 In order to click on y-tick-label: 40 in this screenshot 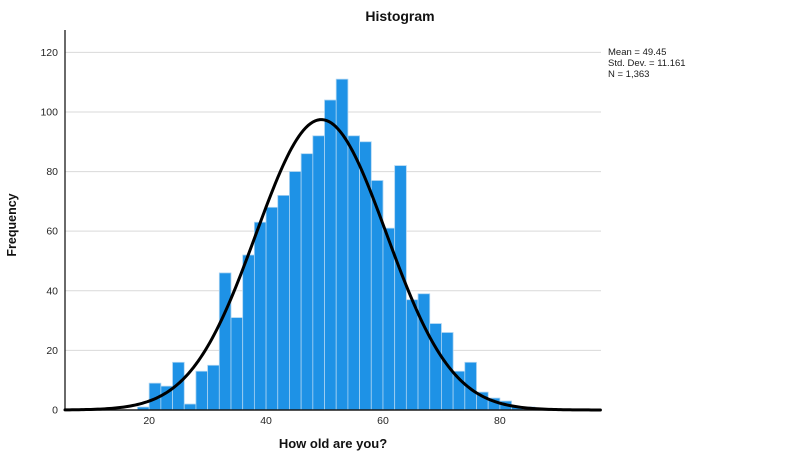, I will do `click(52, 291)`.